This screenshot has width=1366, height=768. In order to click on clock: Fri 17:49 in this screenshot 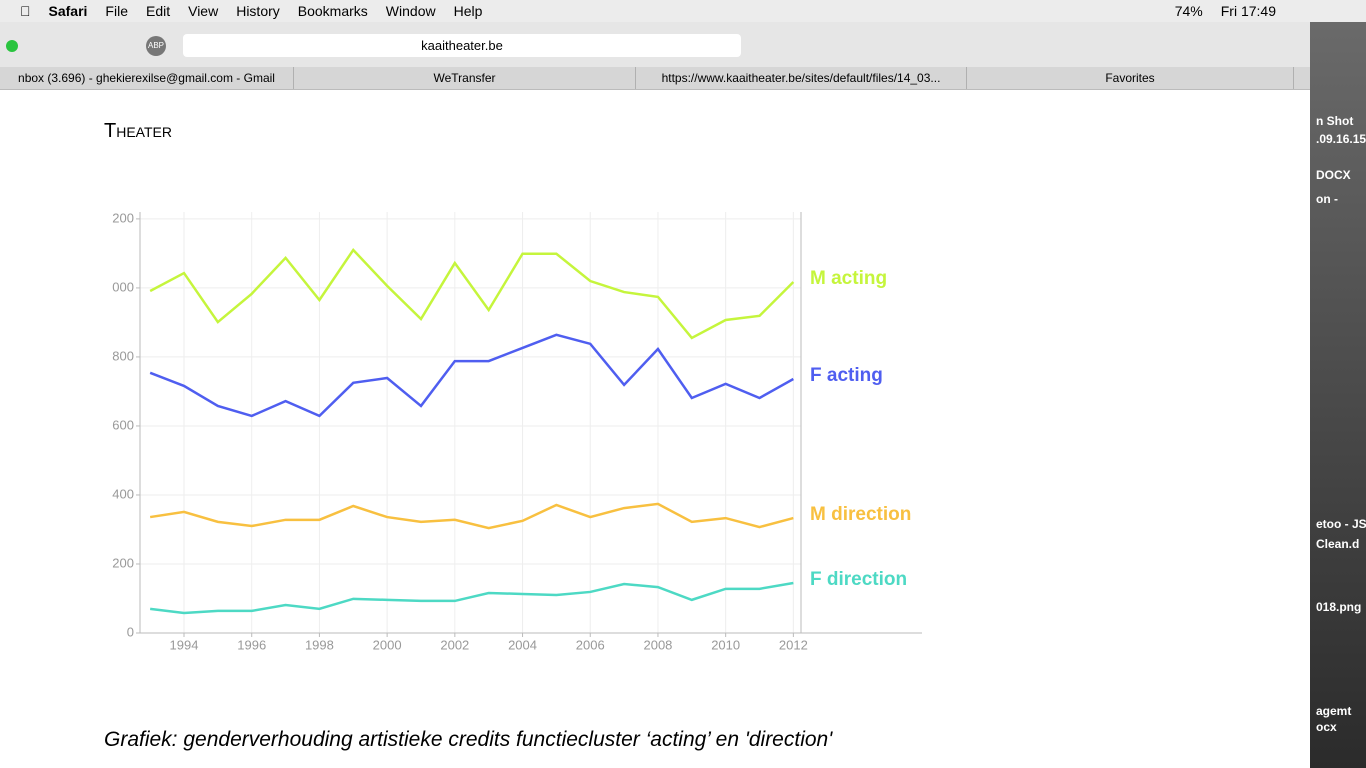, I will do `click(1248, 11)`.